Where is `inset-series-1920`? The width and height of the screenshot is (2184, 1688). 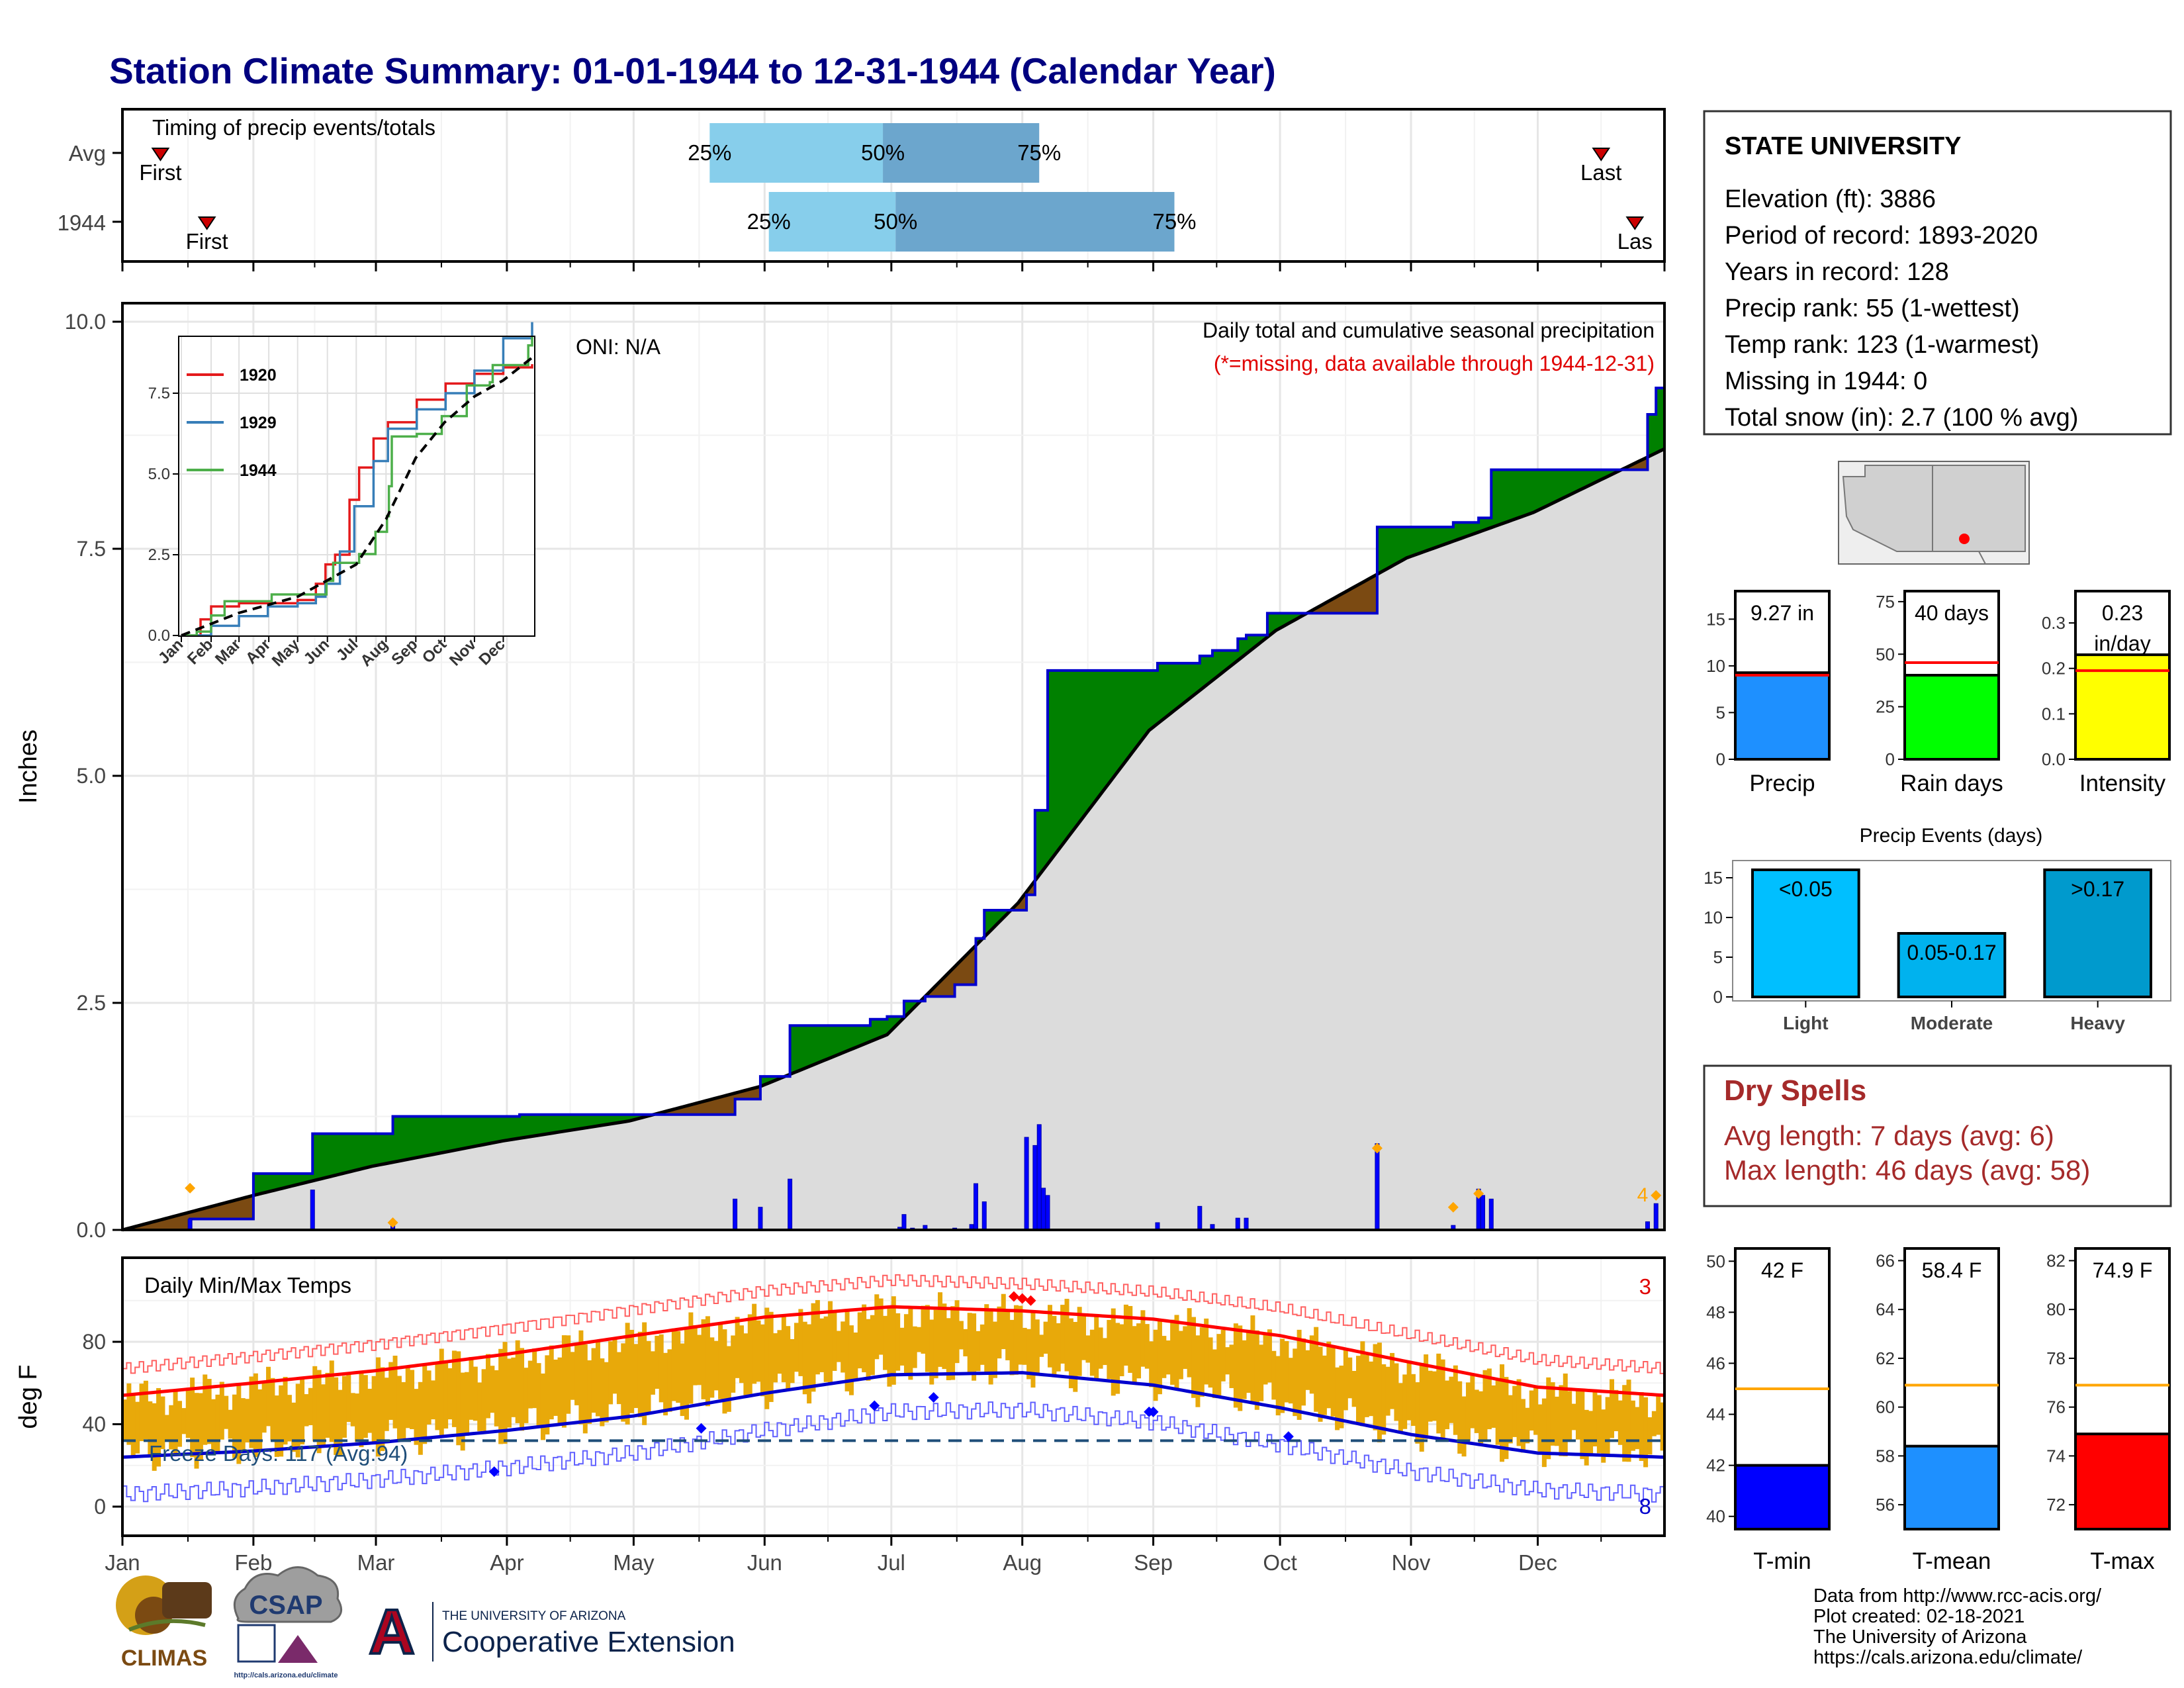
inset-series-1920 is located at coordinates (357, 500).